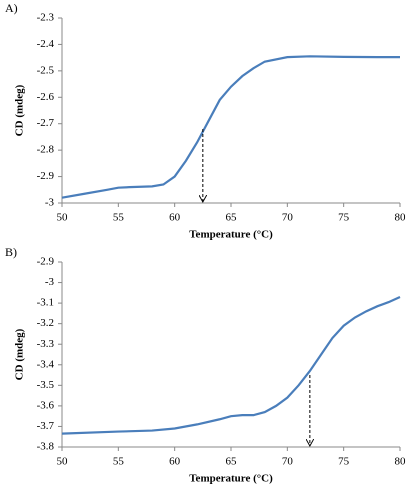 This screenshot has height=498, width=419. I want to click on y-tick-label: -3.1, so click(45, 303).